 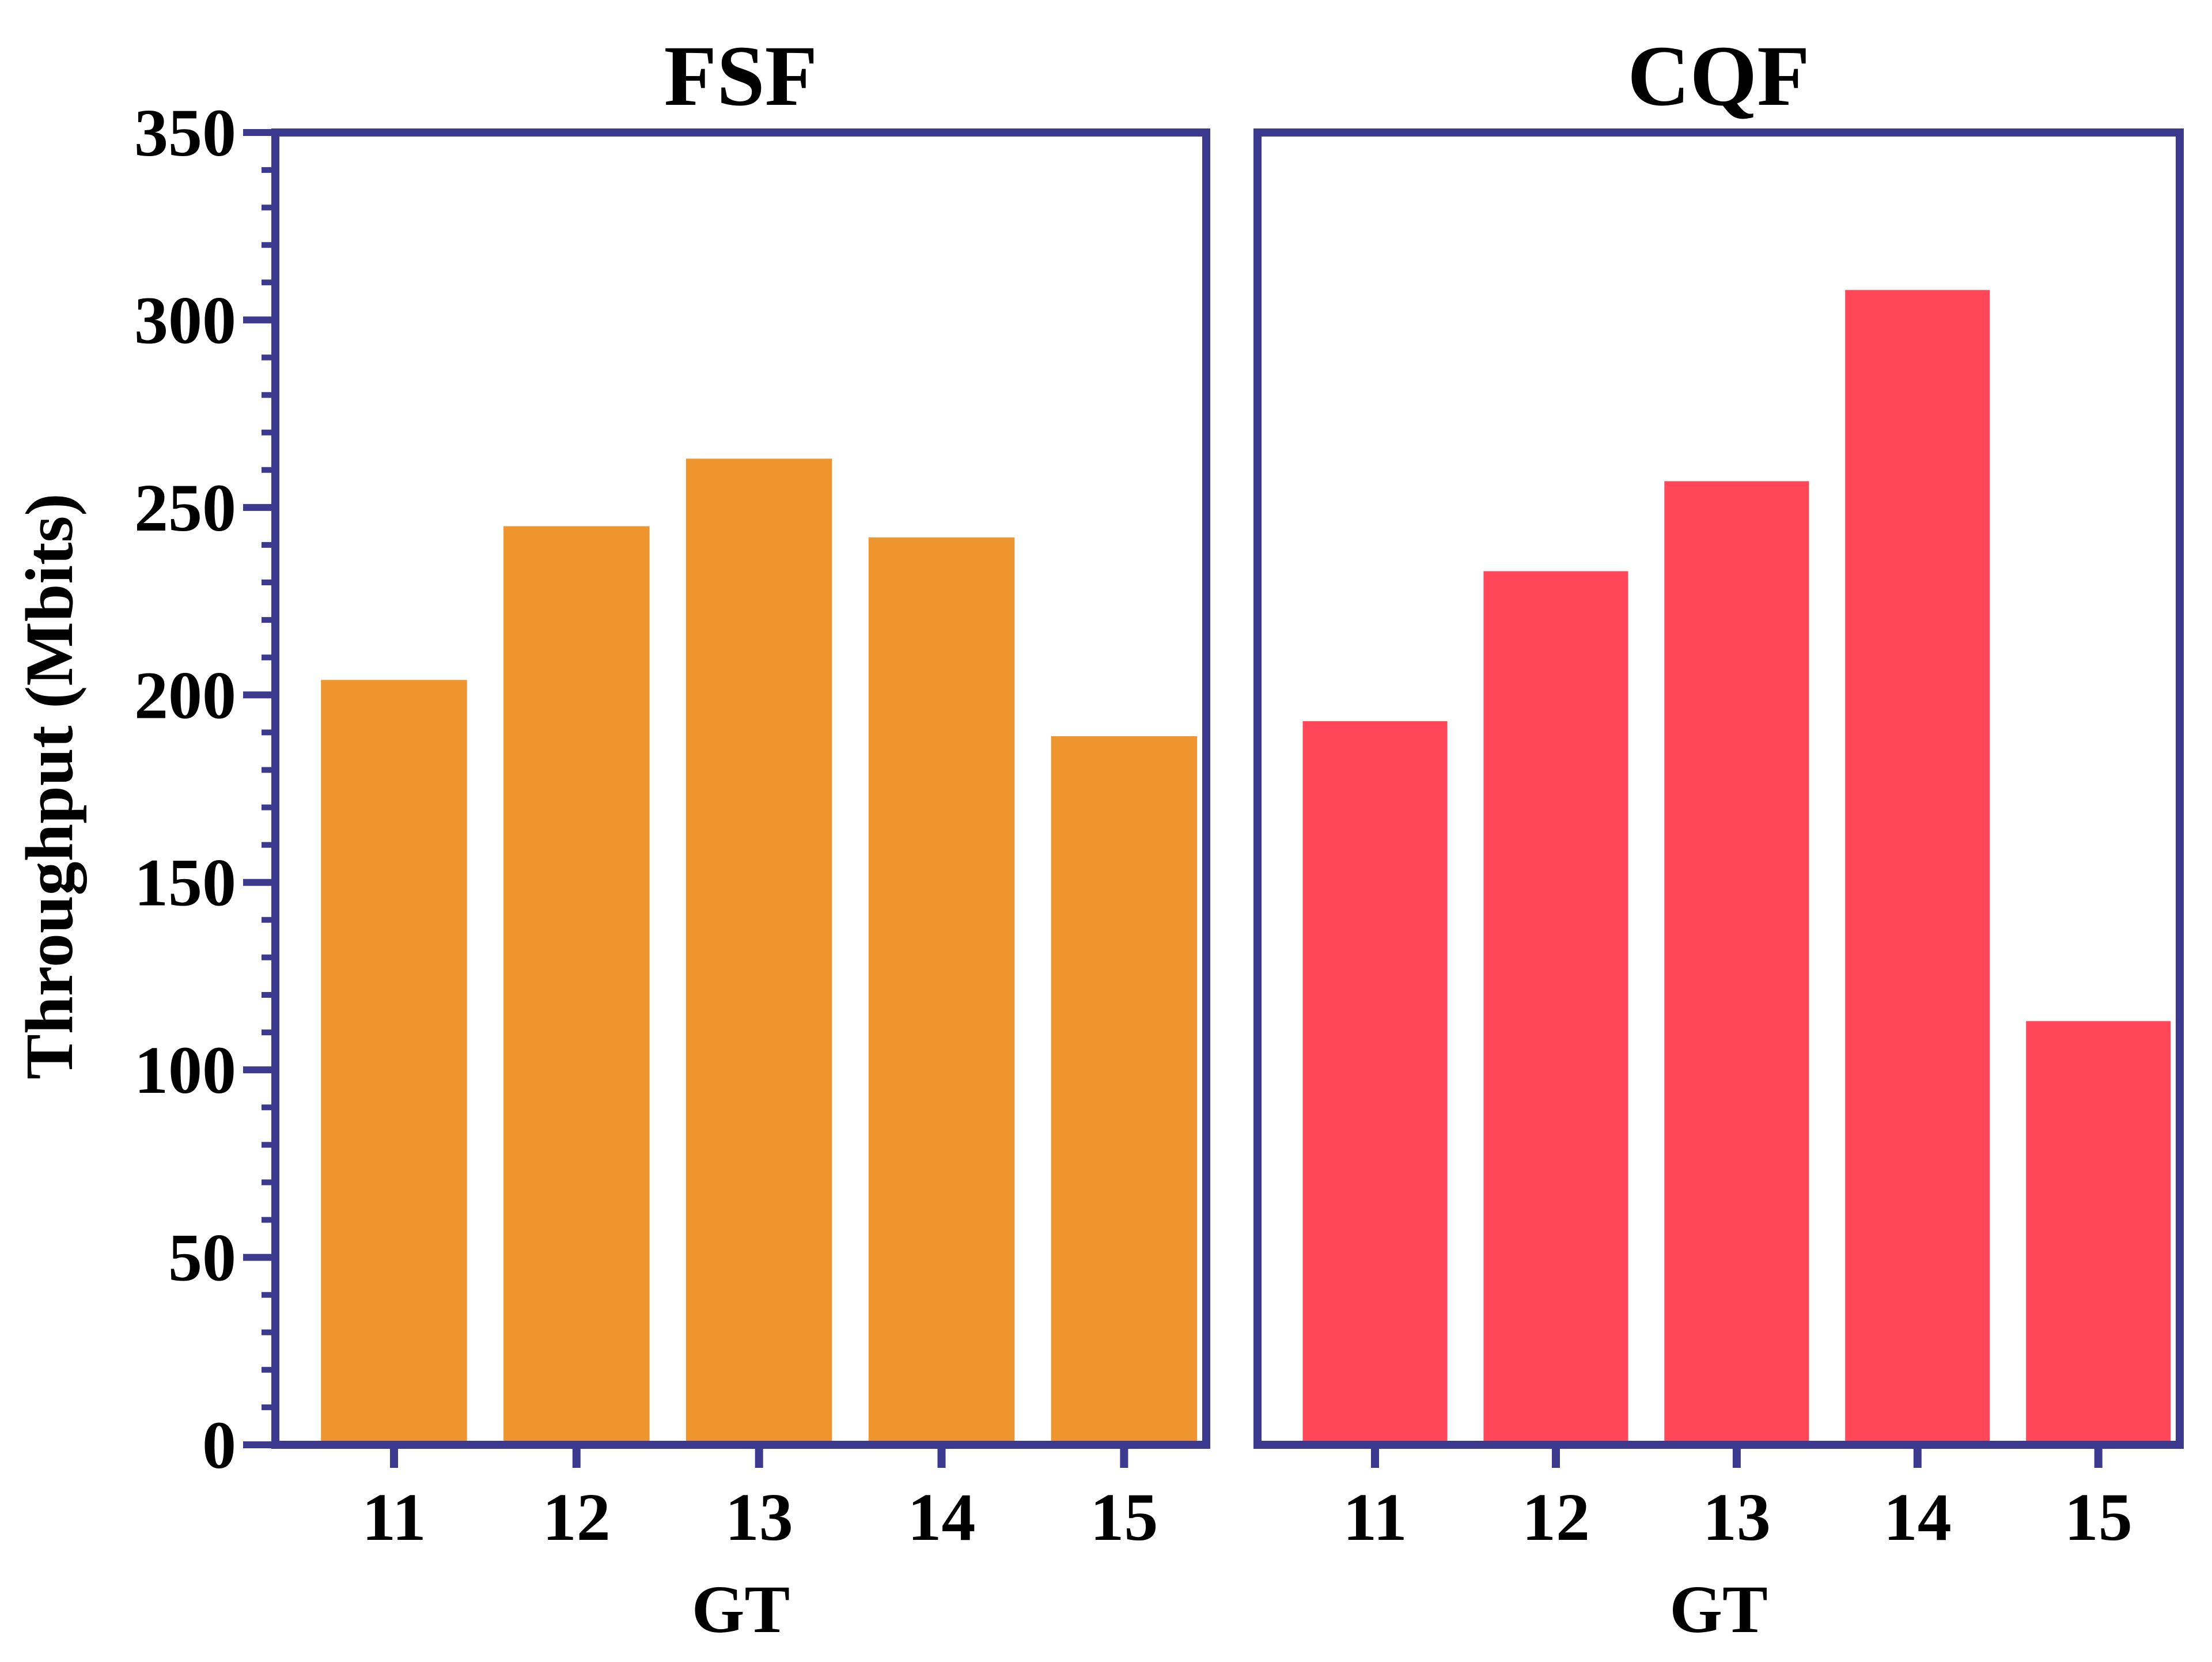 I want to click on y-tick-label: 250, so click(x=185, y=508).